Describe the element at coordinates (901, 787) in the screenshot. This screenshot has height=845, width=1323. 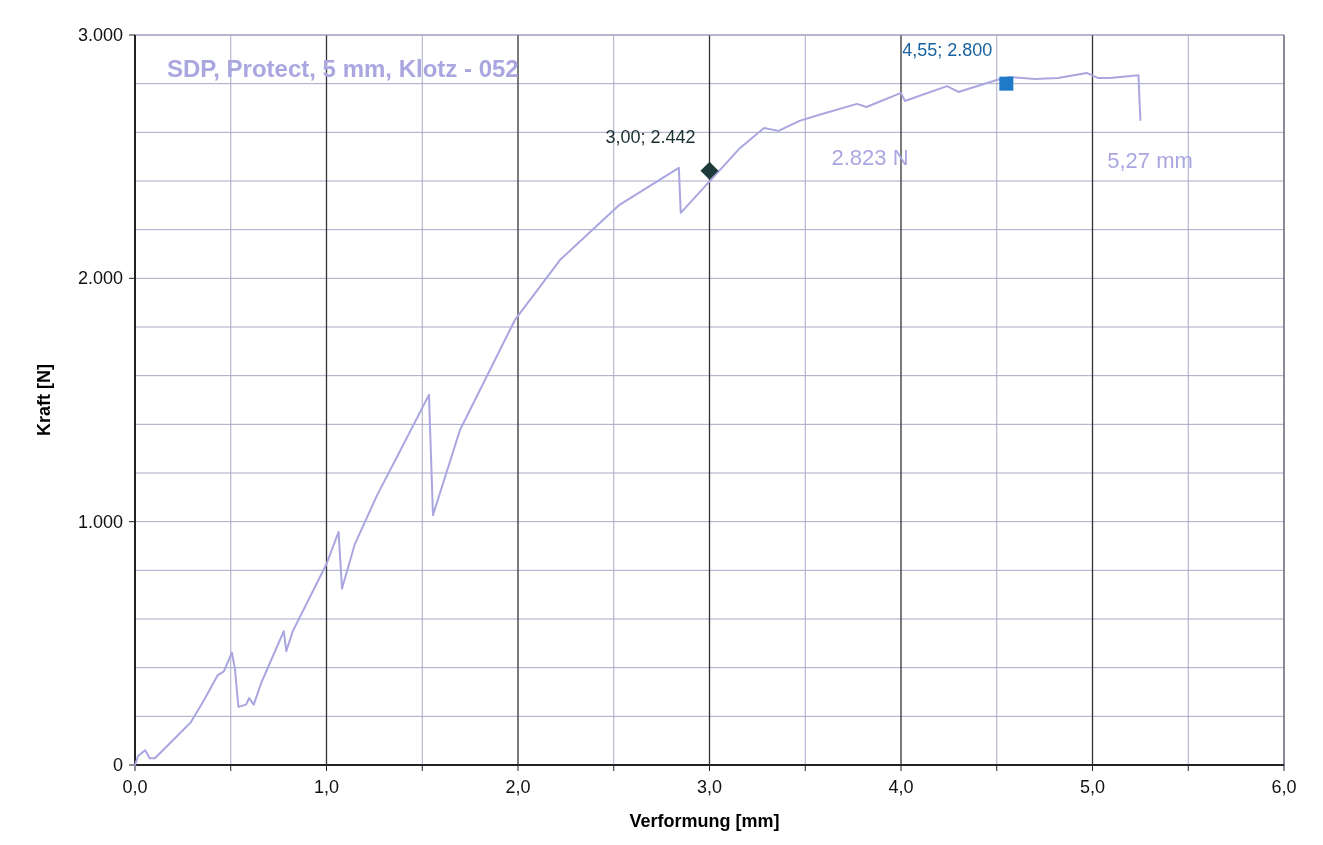
I see `x-tick-label: 4,0` at that location.